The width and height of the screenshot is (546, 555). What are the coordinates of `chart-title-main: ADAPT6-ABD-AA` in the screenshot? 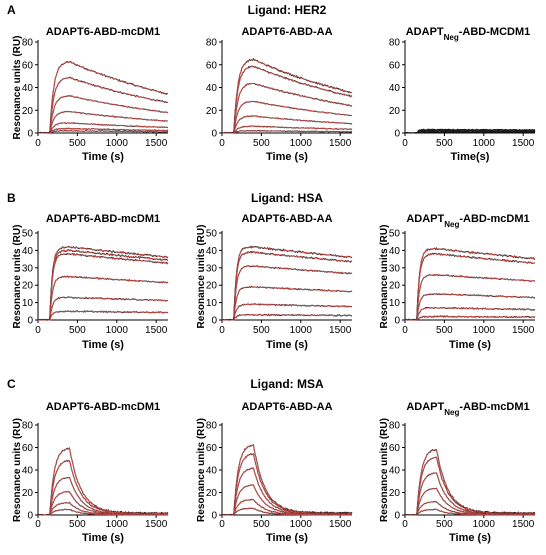 It's located at (286, 32).